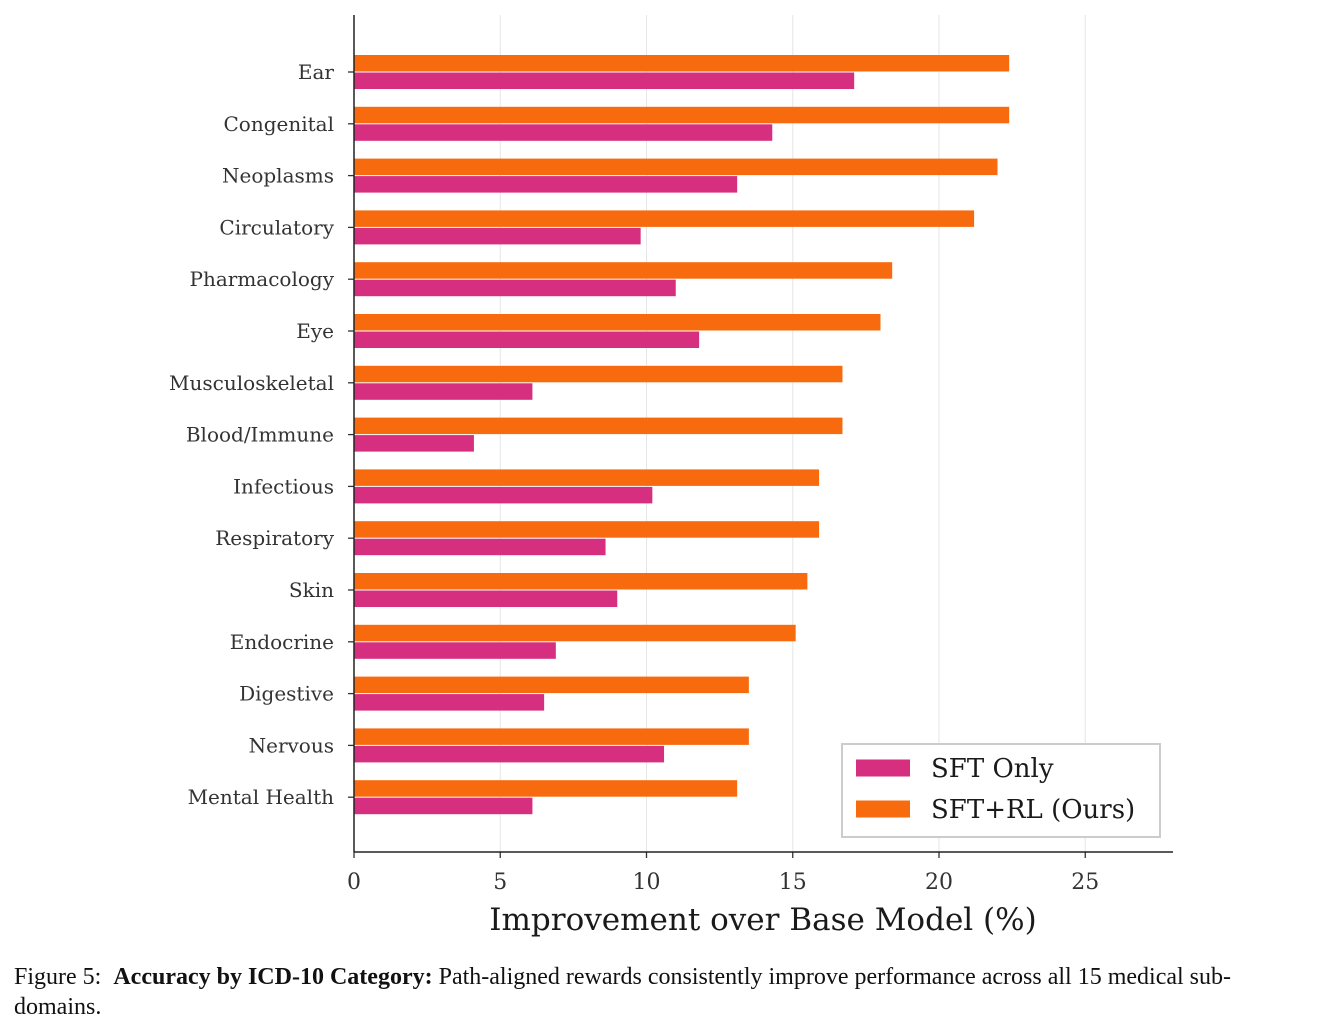 This screenshot has width=1329, height=1033. What do you see at coordinates (315, 331) in the screenshot?
I see `category-label: Eye` at bounding box center [315, 331].